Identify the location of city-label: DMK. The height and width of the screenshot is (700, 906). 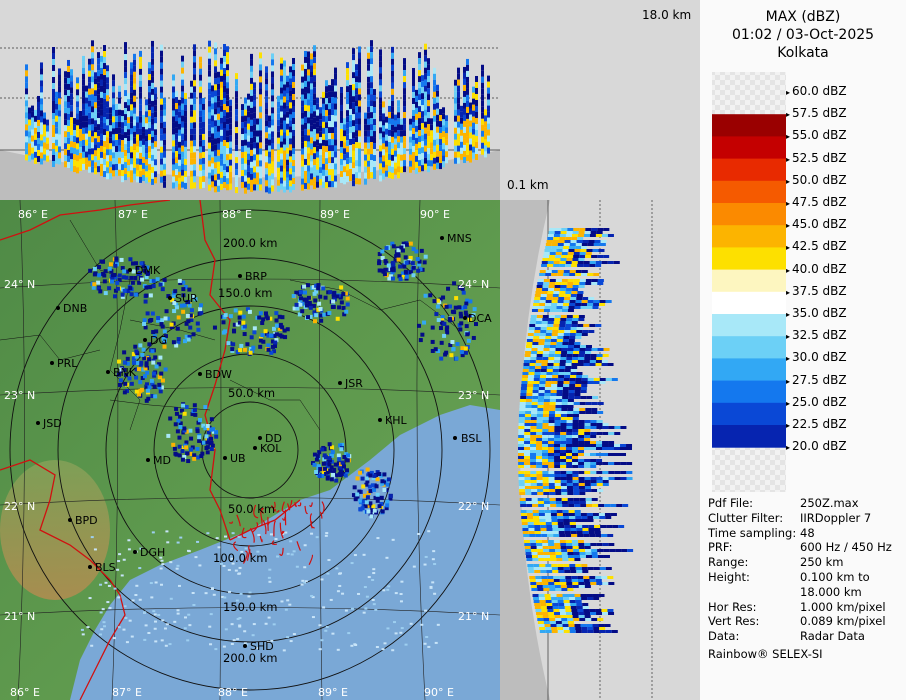
(148, 270).